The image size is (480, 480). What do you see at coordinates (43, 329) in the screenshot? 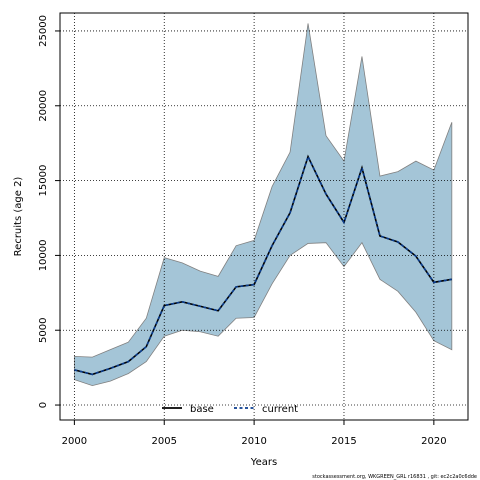
I see `y-tick-label: 5000` at bounding box center [43, 329].